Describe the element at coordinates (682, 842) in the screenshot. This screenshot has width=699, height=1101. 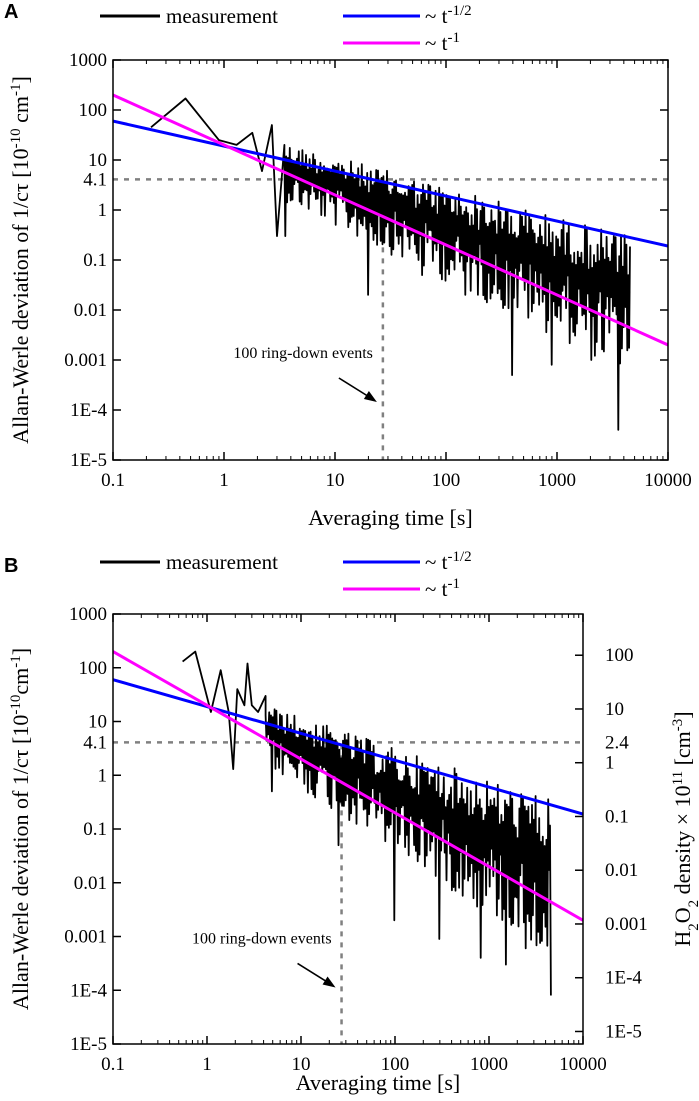
I see `y2-title-part: density × 10` at that location.